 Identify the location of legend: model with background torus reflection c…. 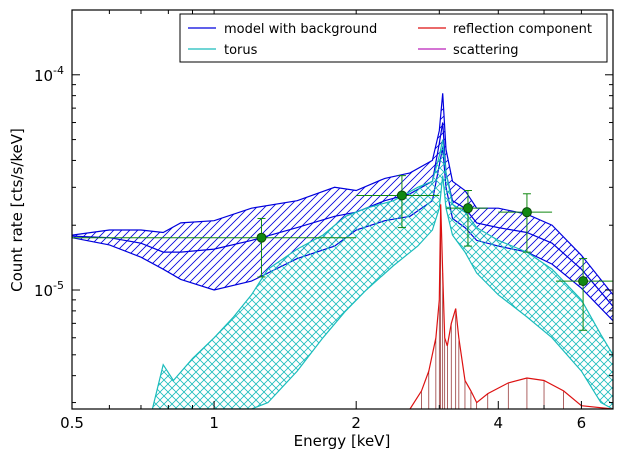
(393, 38).